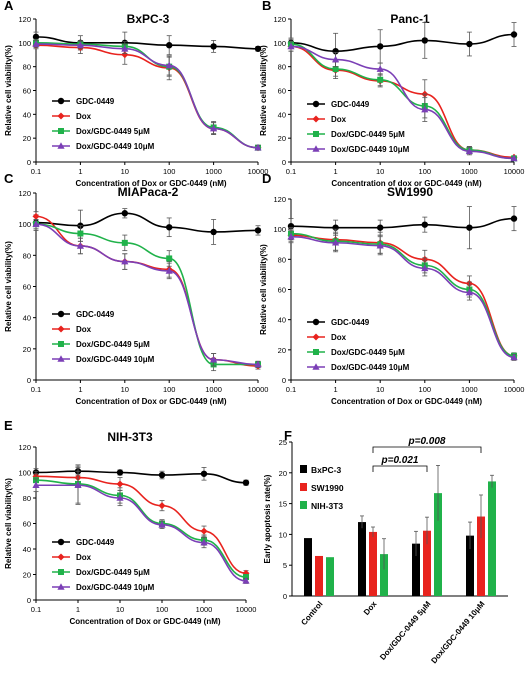 The image size is (528, 675). Describe the element at coordinates (283, 442) in the screenshot. I see `y-tick-label: 25` at that location.